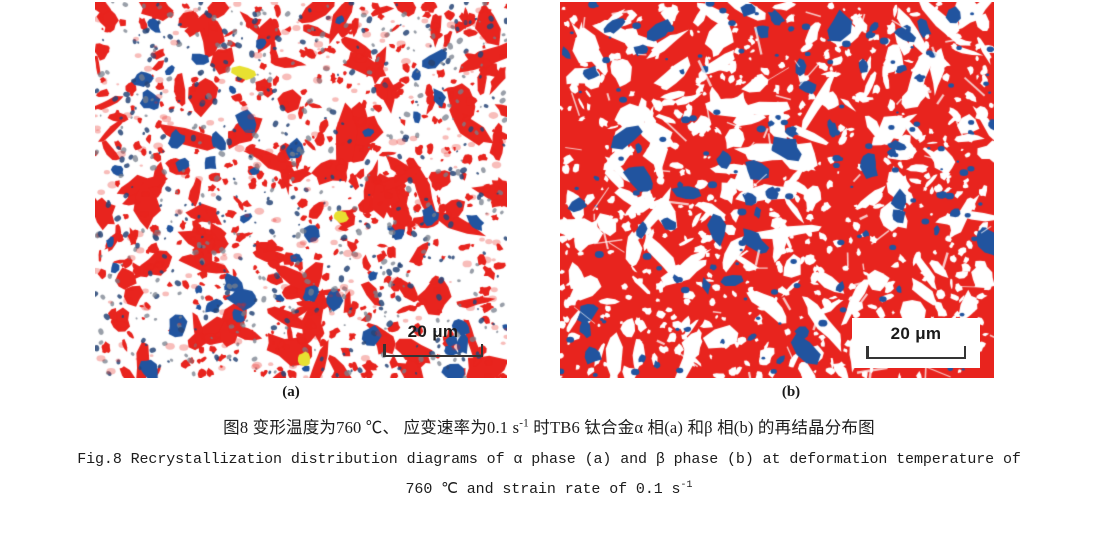  What do you see at coordinates (291, 392) in the screenshot?
I see `panel-label-a: (a)` at bounding box center [291, 392].